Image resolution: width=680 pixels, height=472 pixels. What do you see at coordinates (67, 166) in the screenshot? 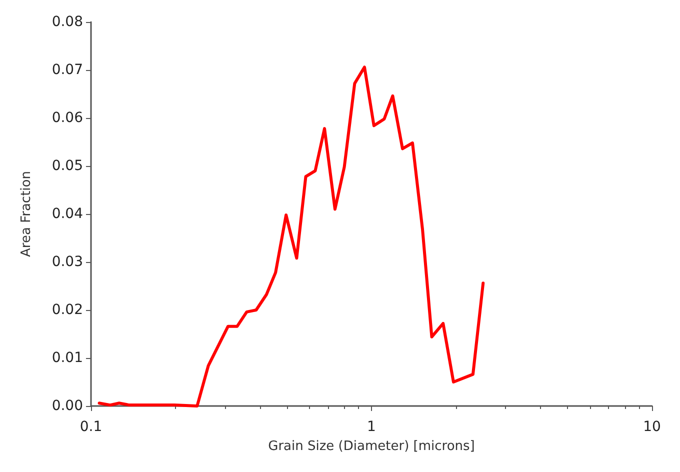
I see `y-tick-label: 0.05` at bounding box center [67, 166].